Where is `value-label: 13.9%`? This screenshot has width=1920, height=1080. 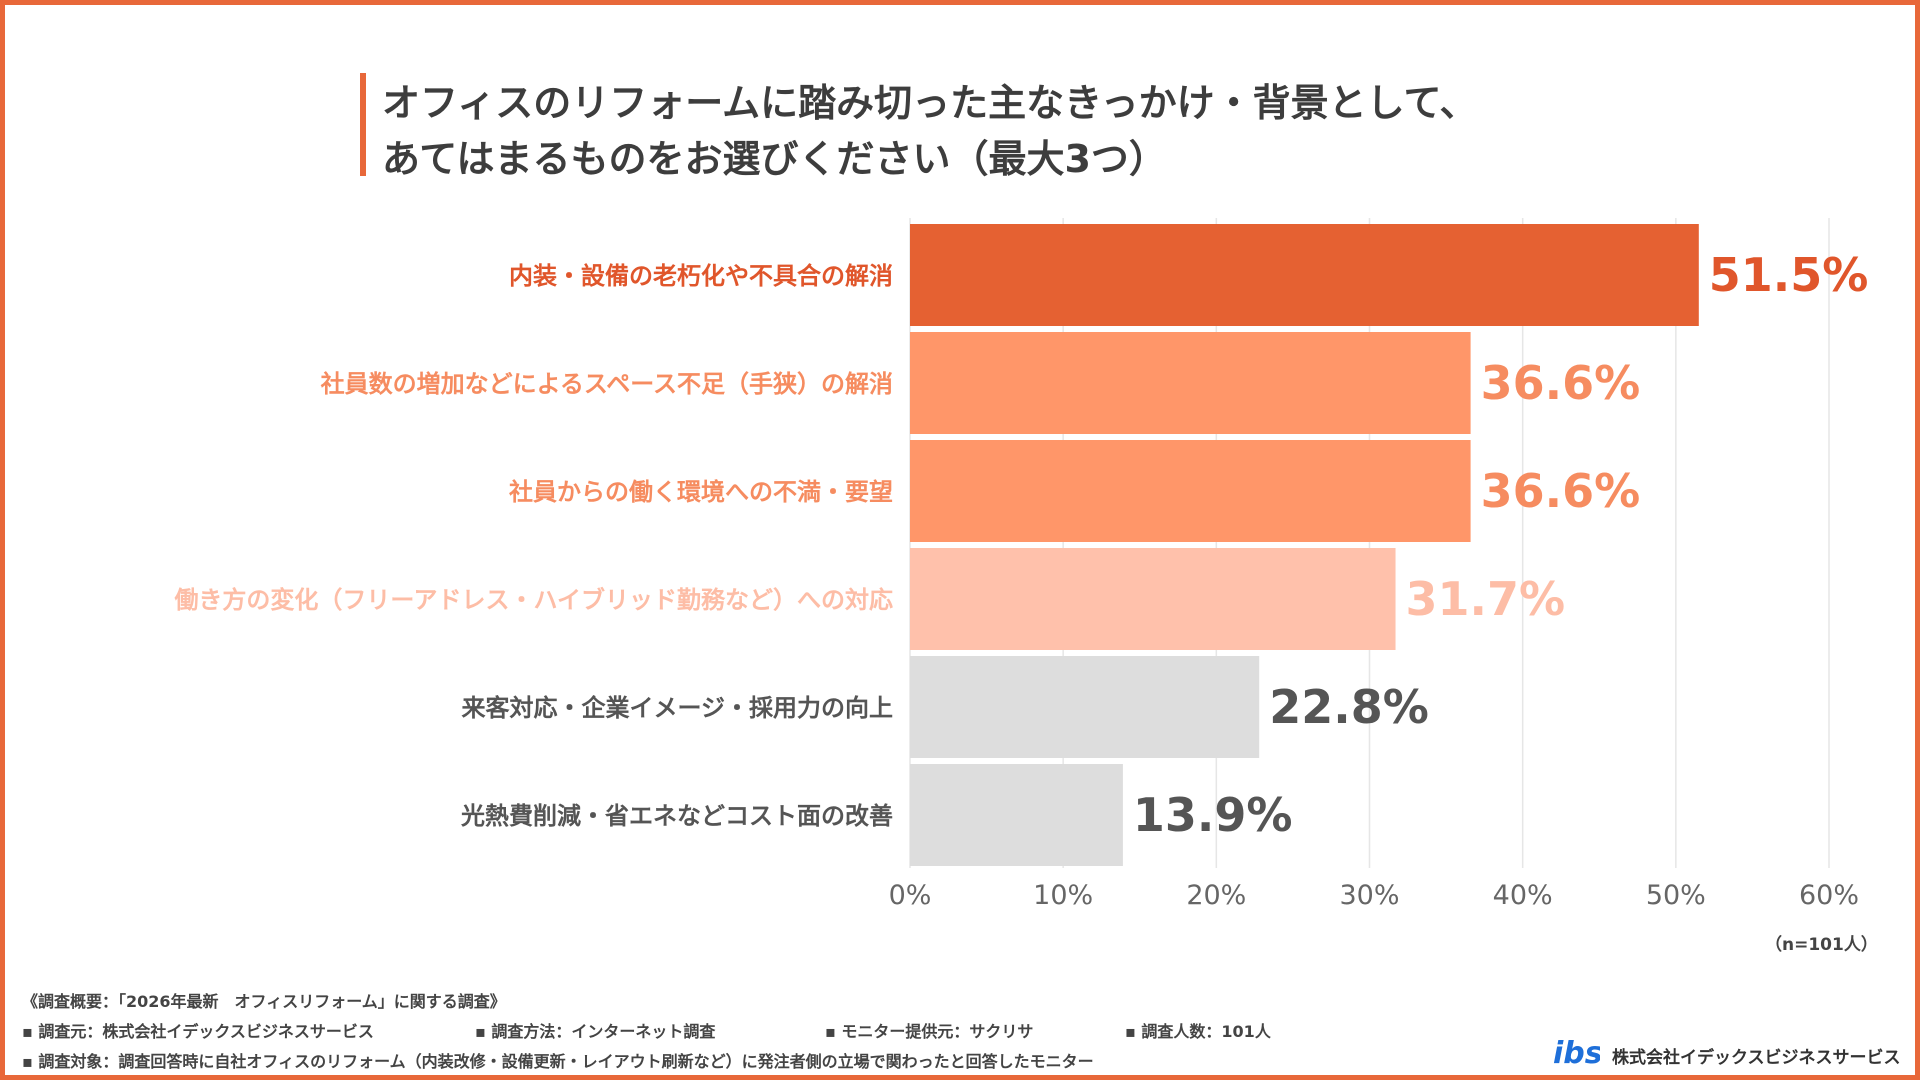
value-label: 13.9% is located at coordinates (1213, 815).